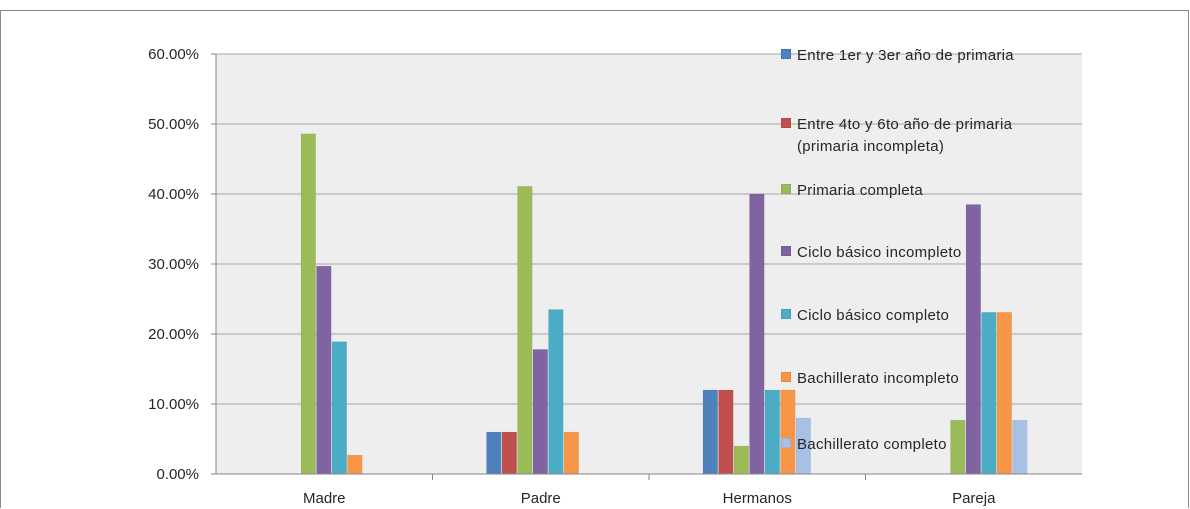 The width and height of the screenshot is (1190, 509). Describe the element at coordinates (974, 498) in the screenshot. I see `x-tick-label: Pareja` at that location.